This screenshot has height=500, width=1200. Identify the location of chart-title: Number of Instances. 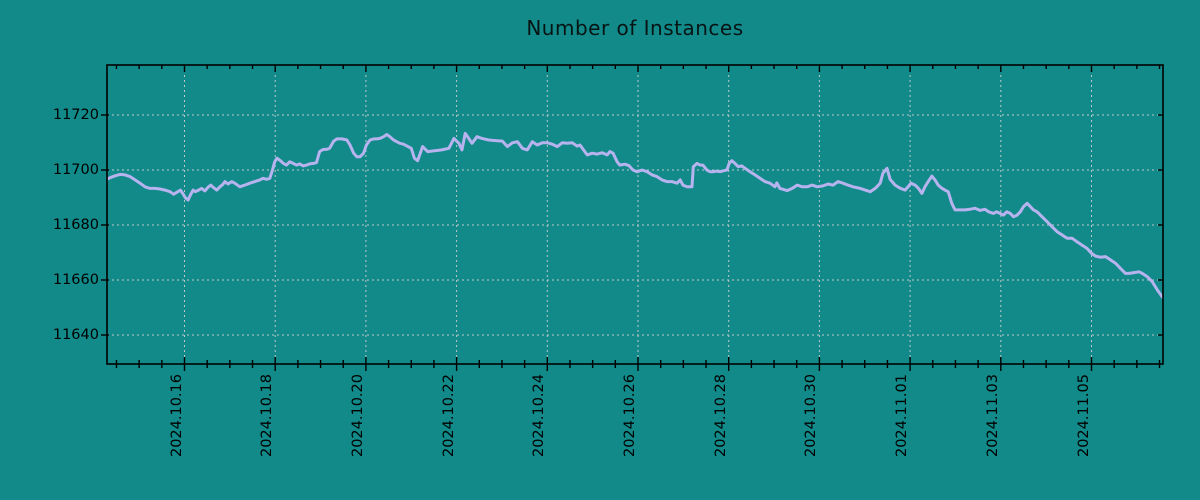
(635, 28).